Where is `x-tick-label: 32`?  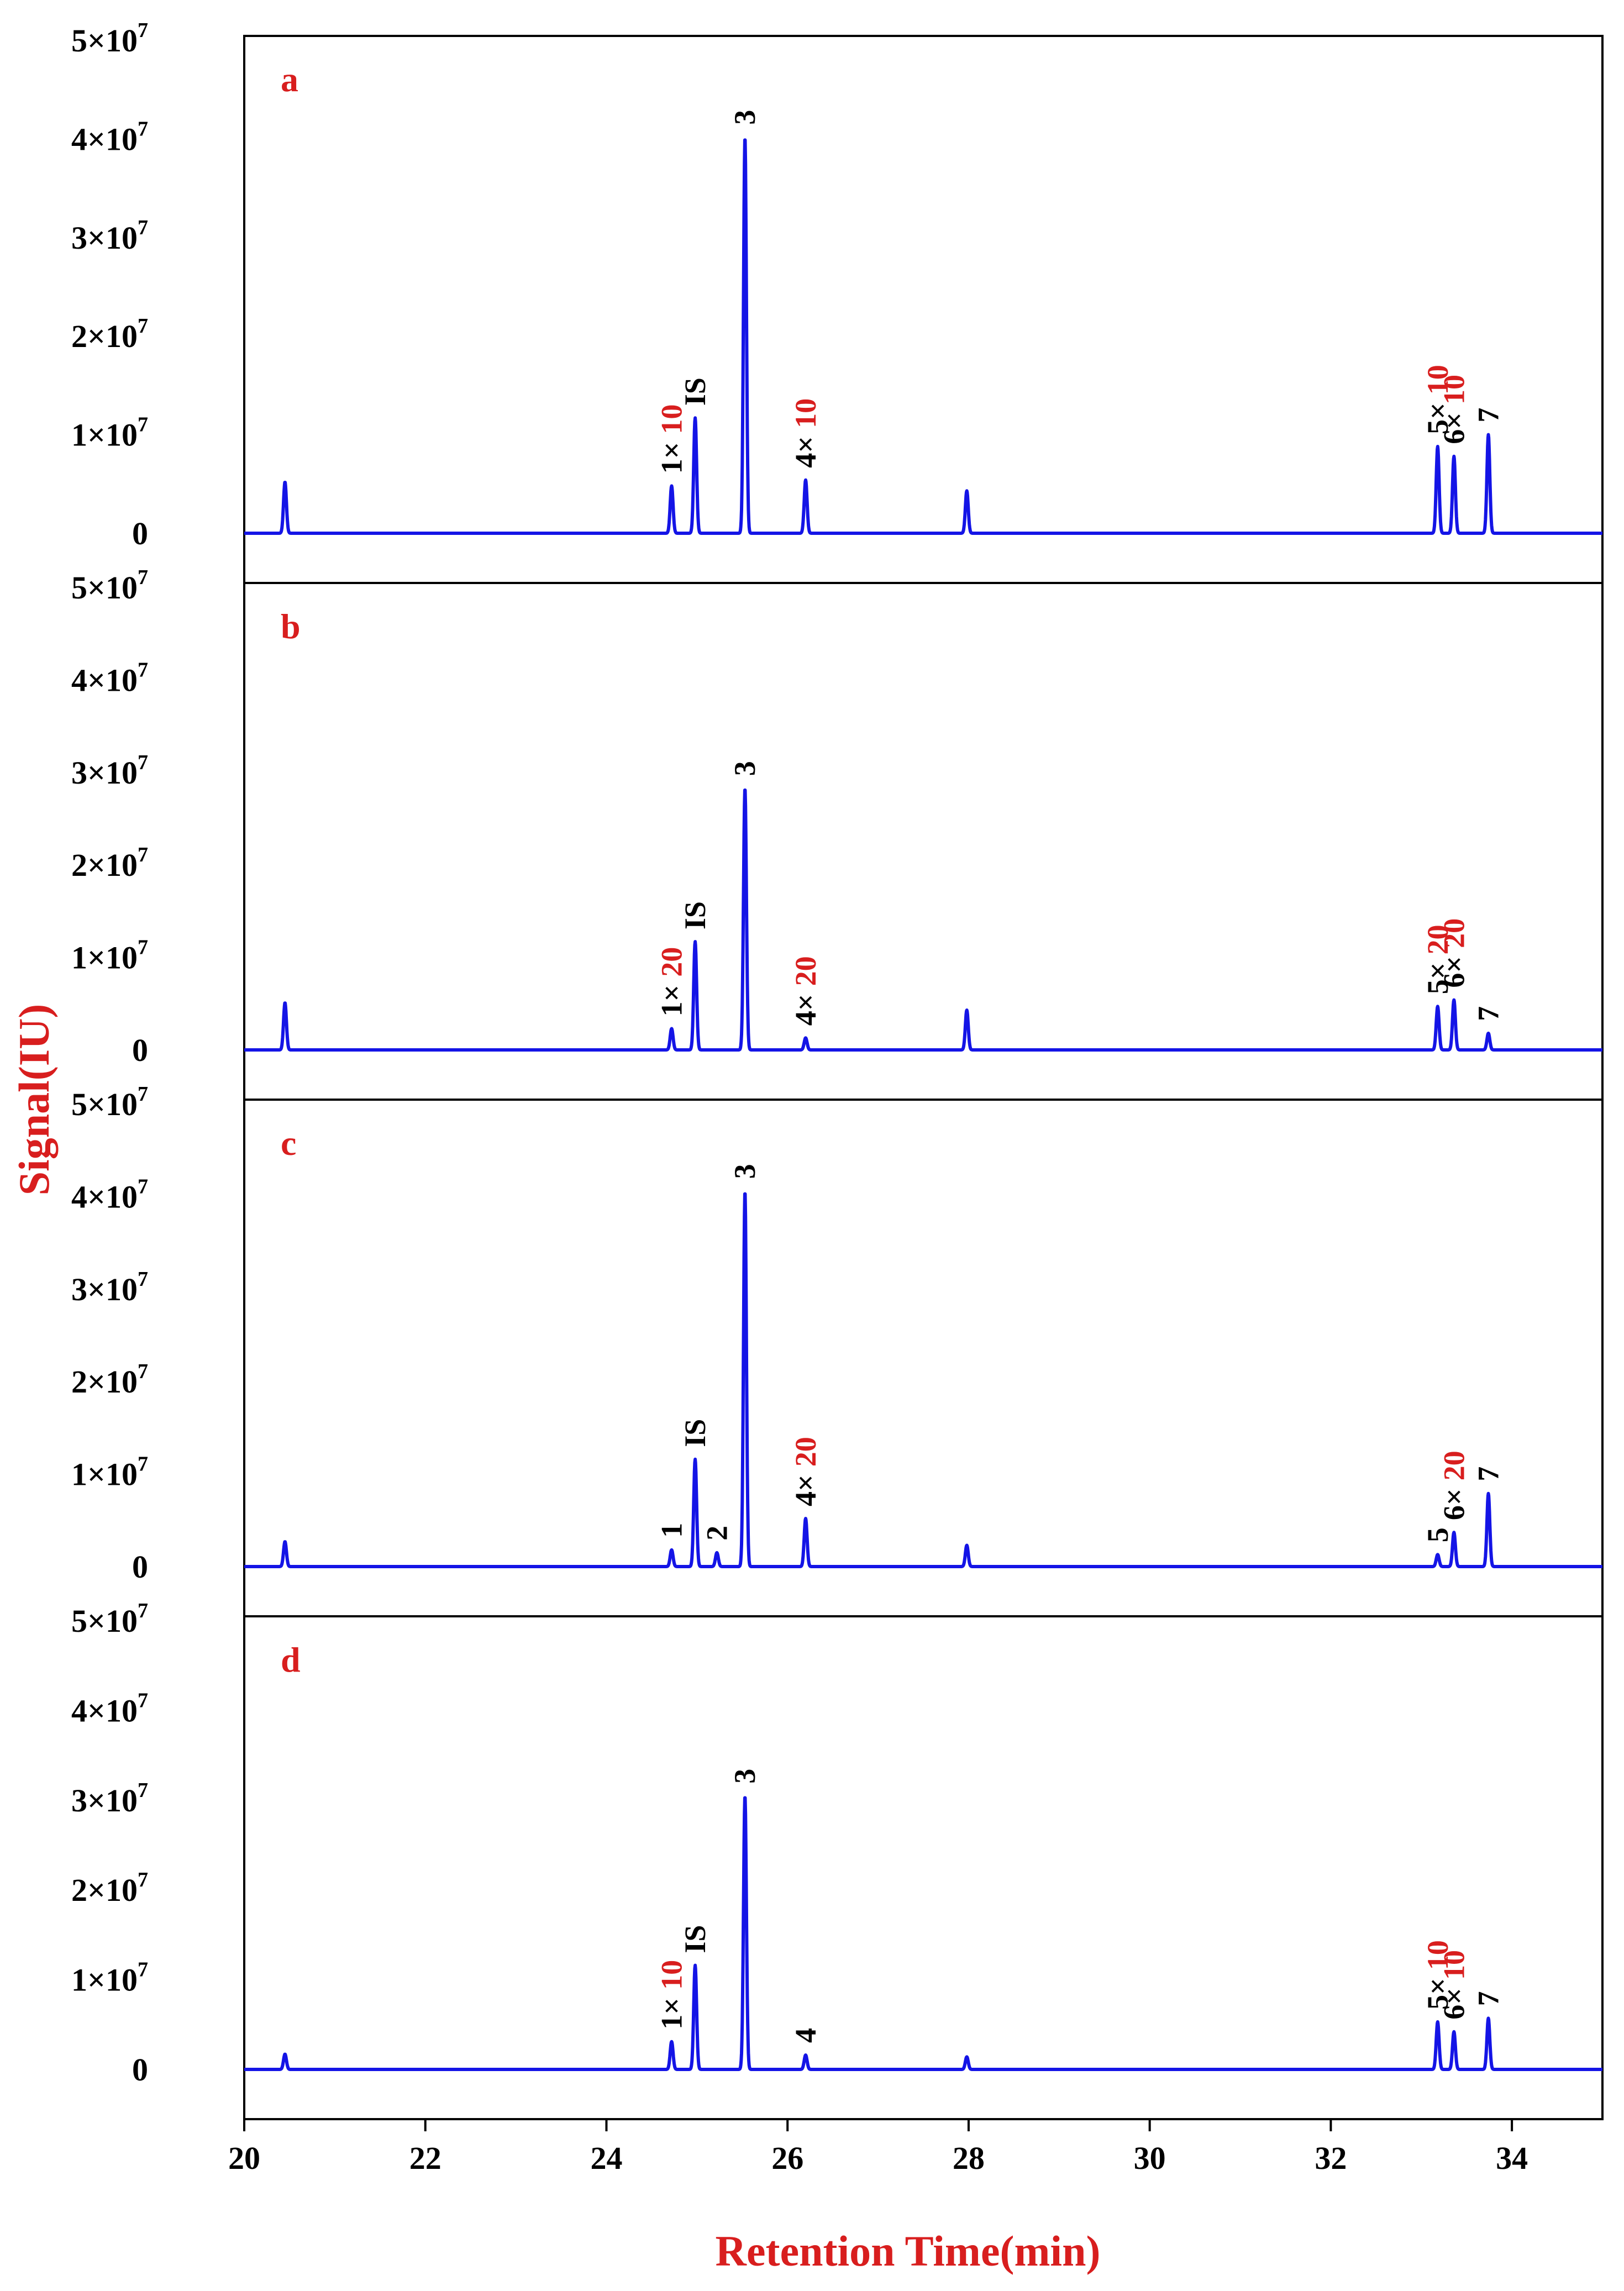
x-tick-label: 32 is located at coordinates (1331, 2158).